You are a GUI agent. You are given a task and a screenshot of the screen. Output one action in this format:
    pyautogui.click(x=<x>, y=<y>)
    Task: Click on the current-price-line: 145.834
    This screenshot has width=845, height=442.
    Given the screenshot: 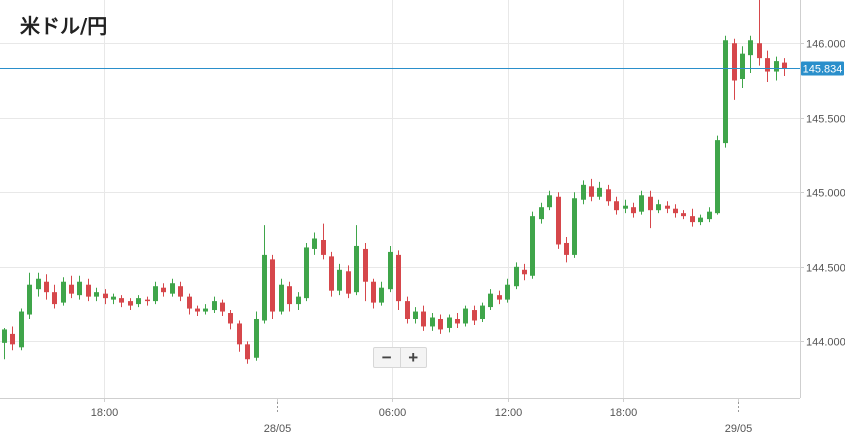 What is the action you would take?
    pyautogui.click(x=422, y=68)
    